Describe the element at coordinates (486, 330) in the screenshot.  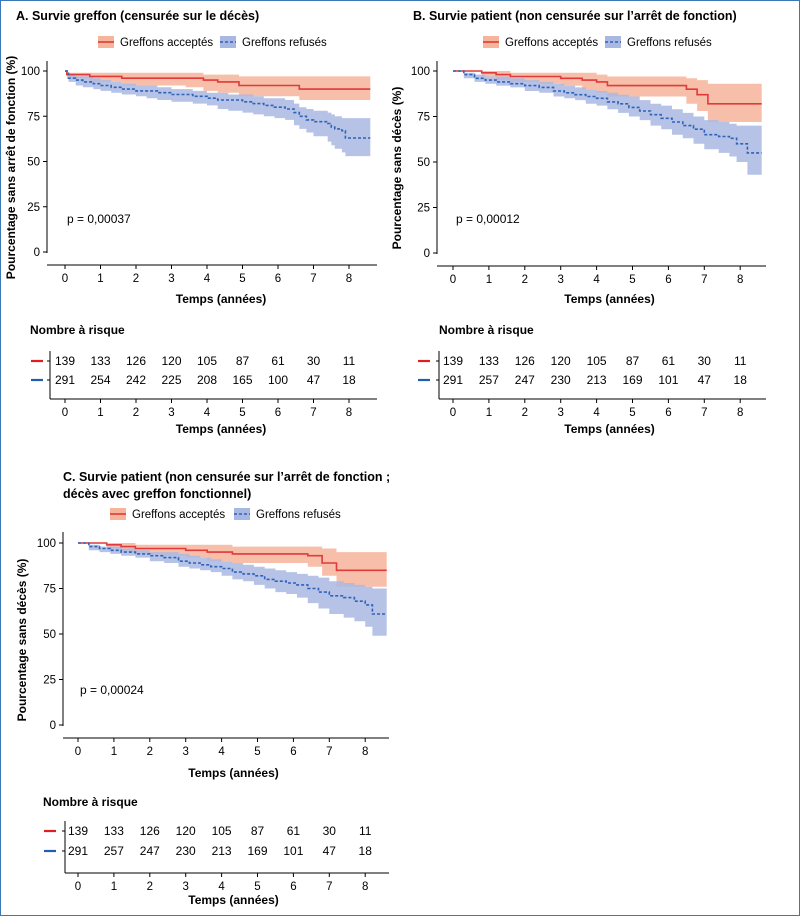
I see `risk-table-title: Nombre à risque` at that location.